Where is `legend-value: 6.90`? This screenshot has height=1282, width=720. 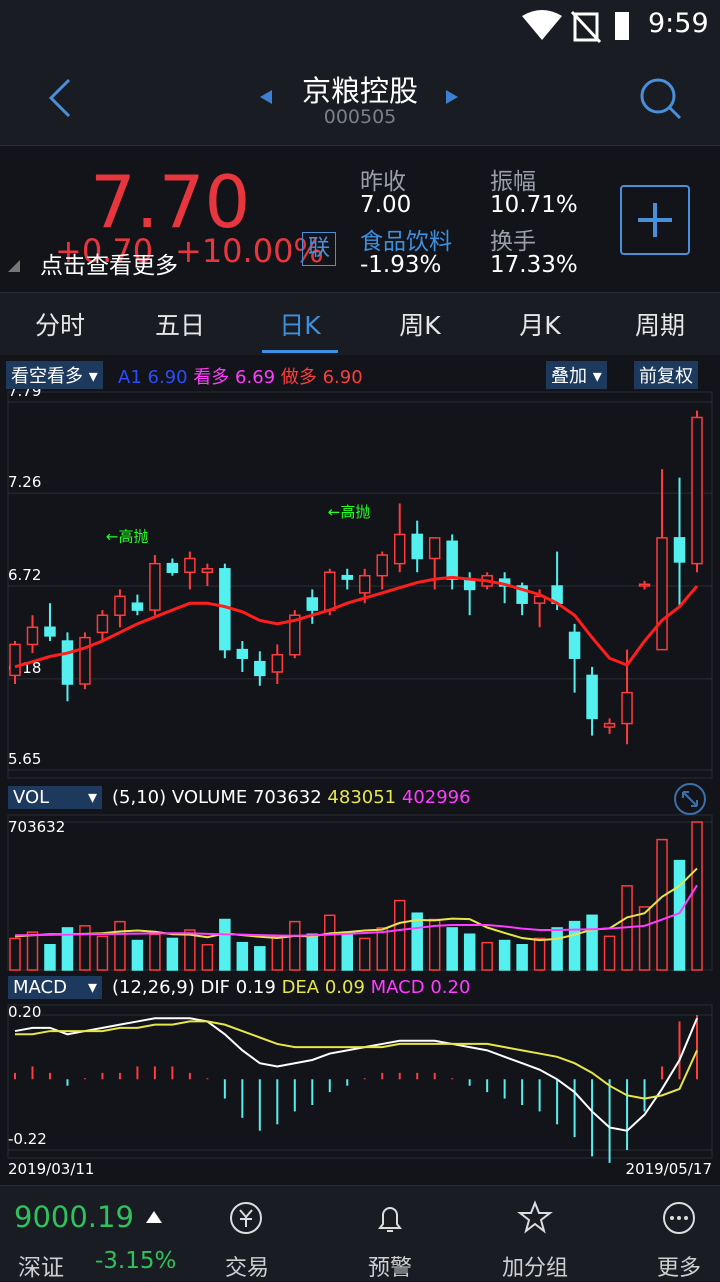 legend-value: 6.90 is located at coordinates (167, 377).